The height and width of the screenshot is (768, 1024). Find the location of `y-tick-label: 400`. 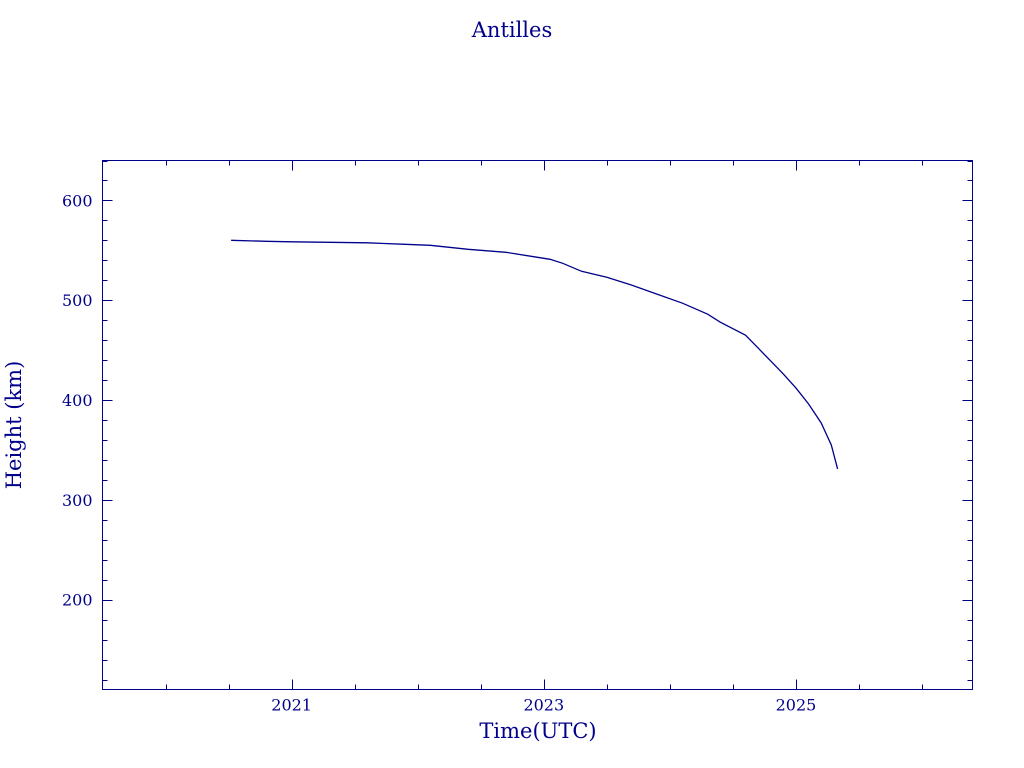

y-tick-label: 400 is located at coordinates (77, 400).